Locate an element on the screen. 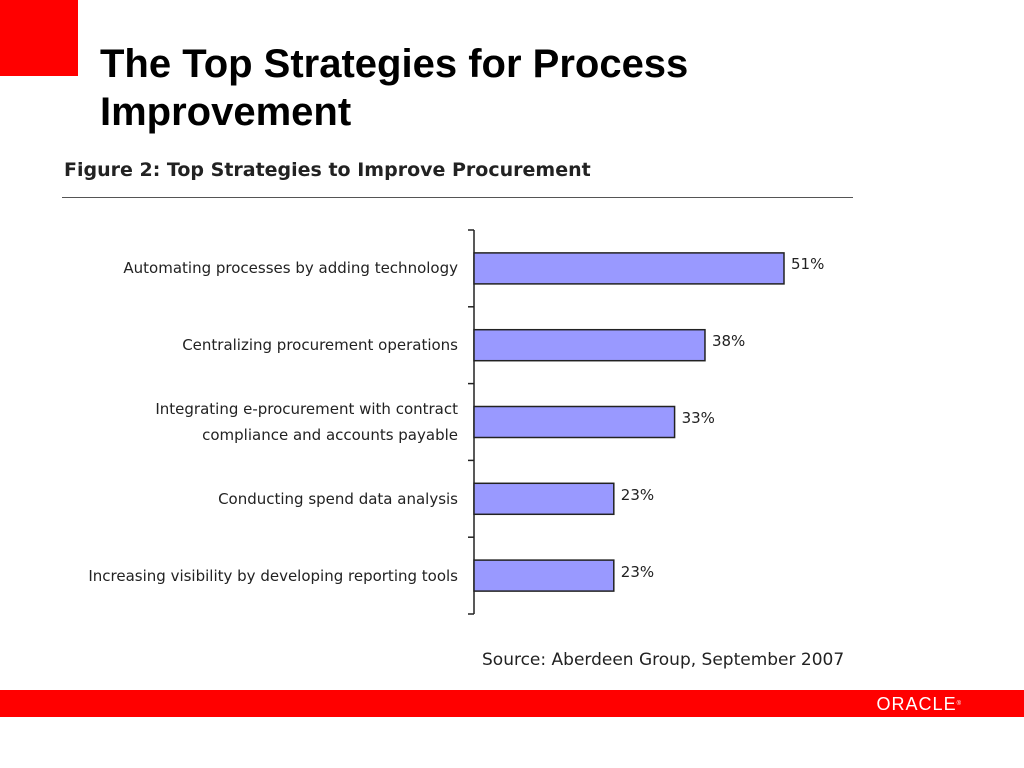 The image size is (1024, 768). oracle-logo: ORACLE® is located at coordinates (919, 704).